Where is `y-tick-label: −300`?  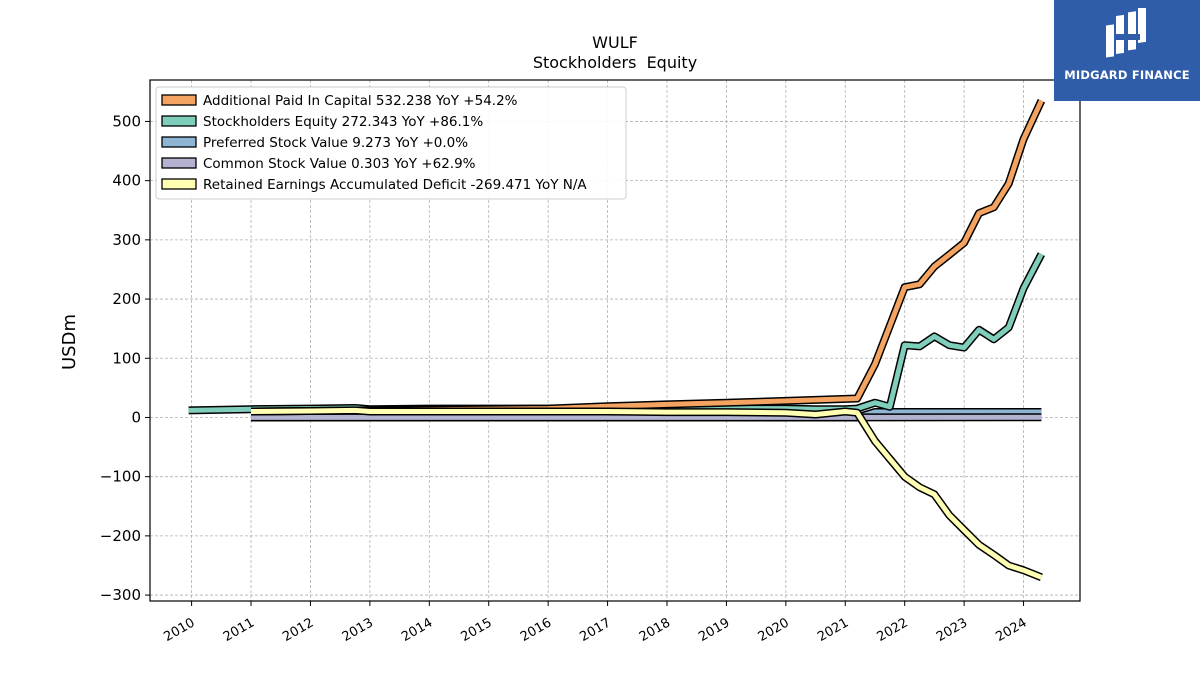 y-tick-label: −300 is located at coordinates (120, 595).